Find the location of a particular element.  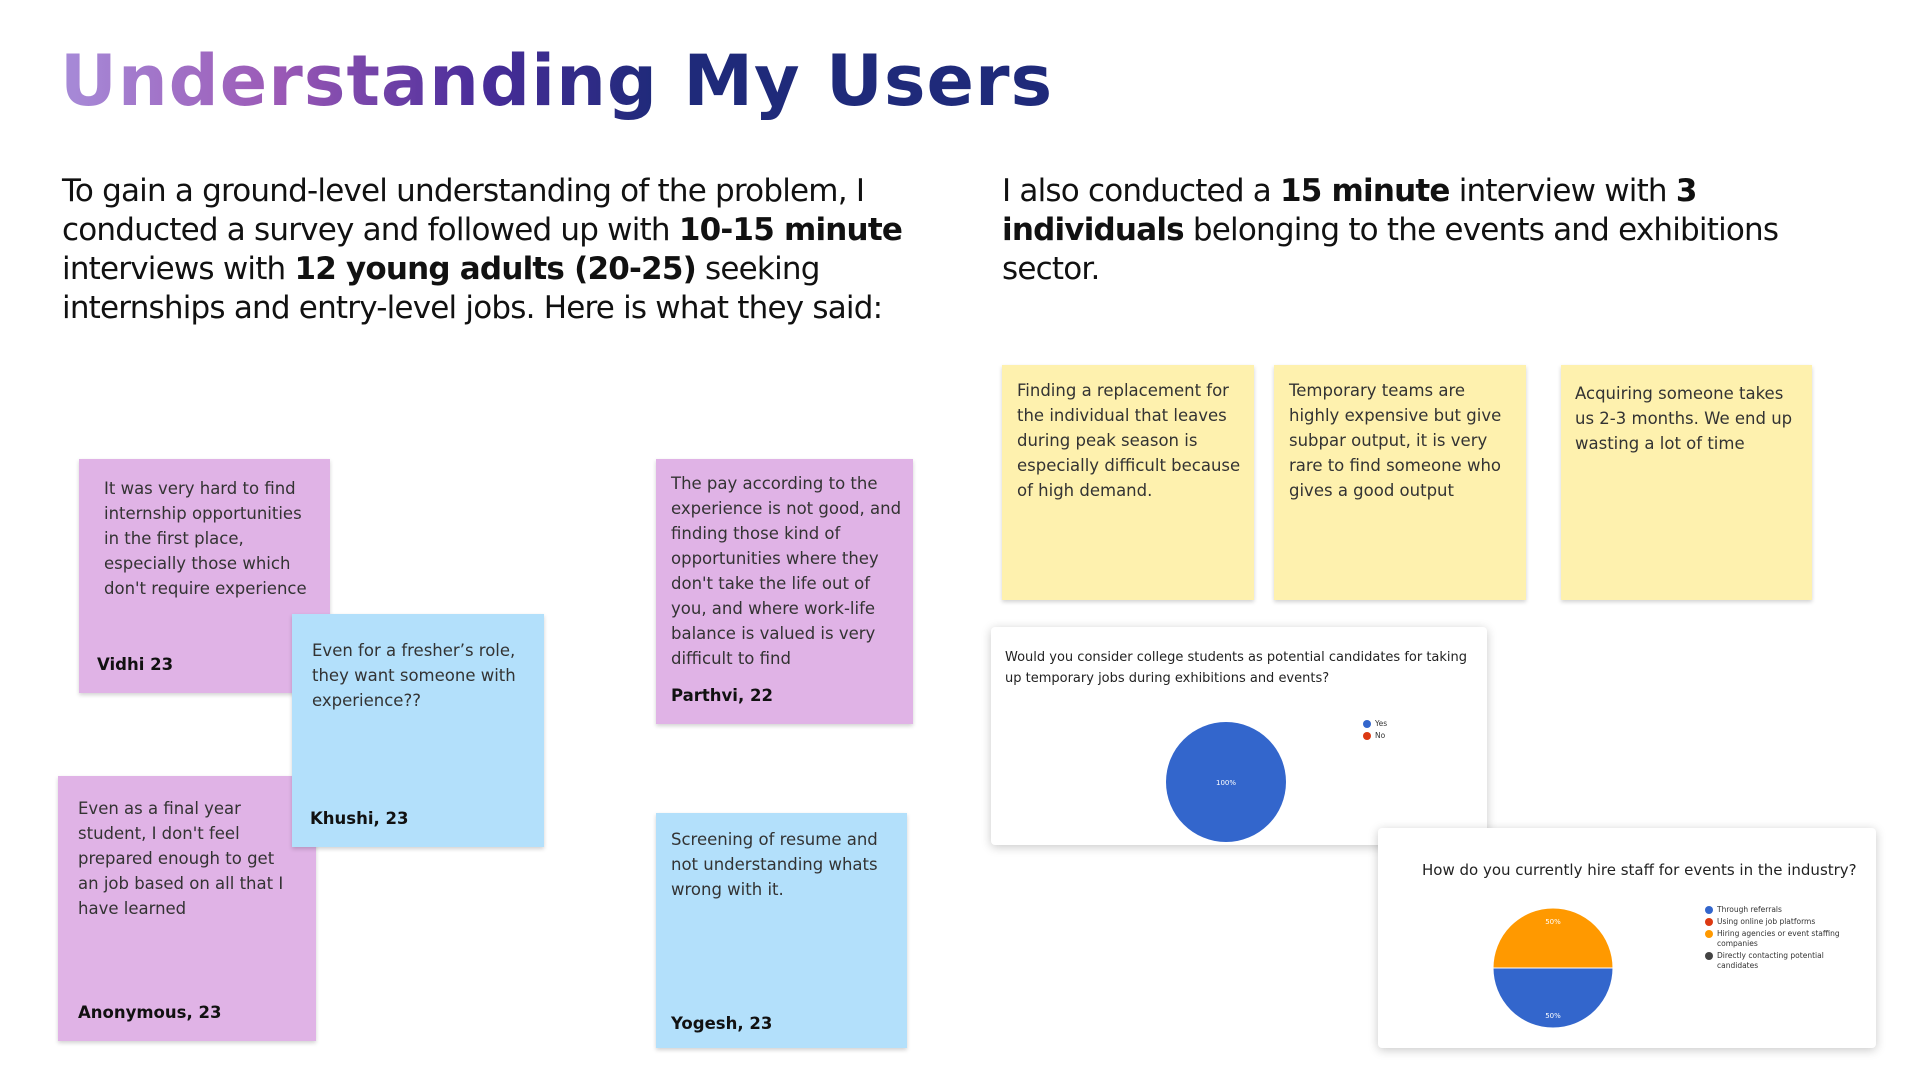

pie-chart-hiring: 50% 50% is located at coordinates (1553, 968).